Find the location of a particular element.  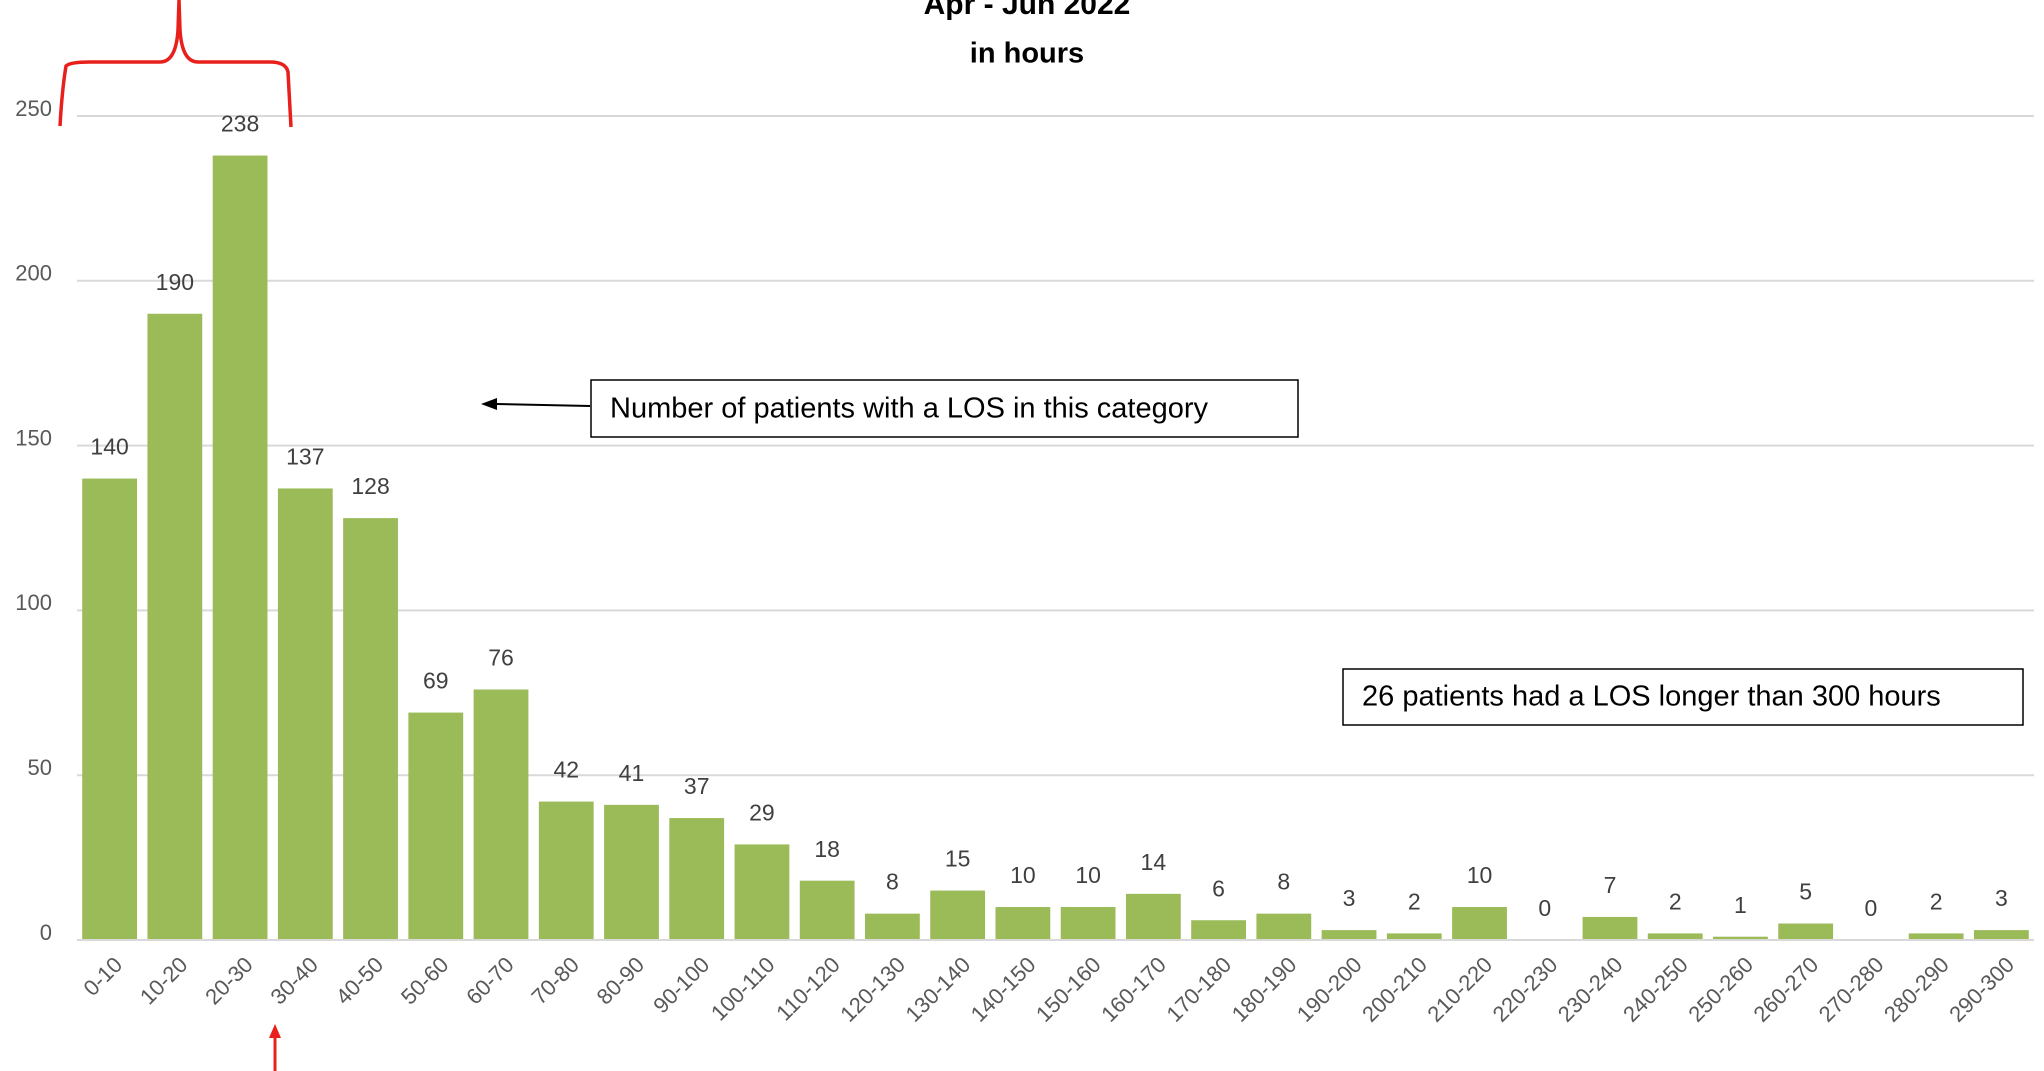

value-label: 42 is located at coordinates (566, 770).